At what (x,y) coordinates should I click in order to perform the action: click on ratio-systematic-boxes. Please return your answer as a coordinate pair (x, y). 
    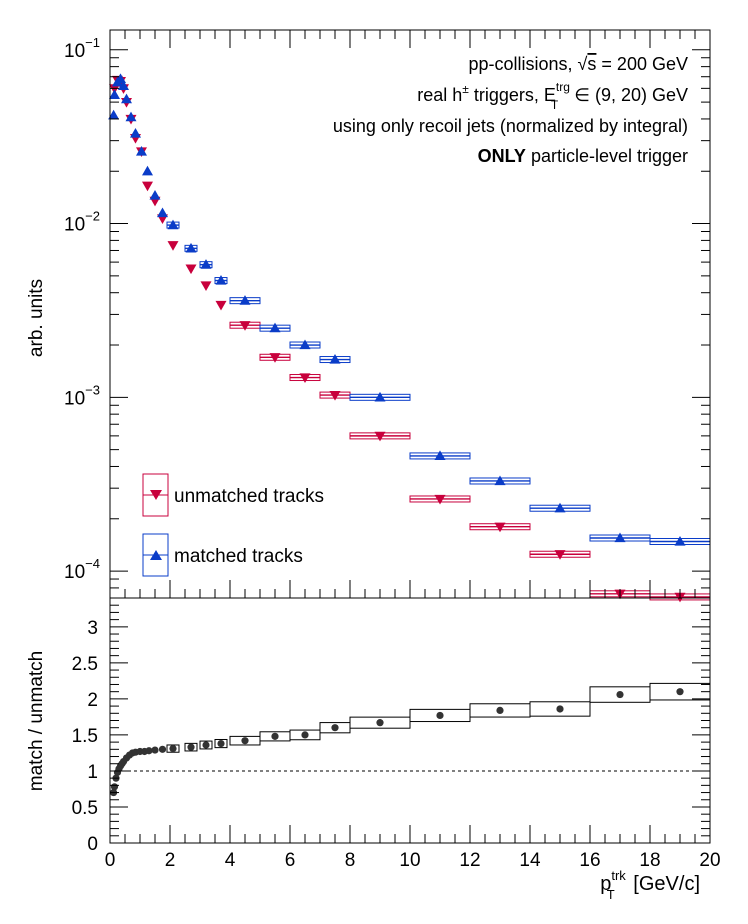
    Looking at the image, I should click on (438, 717).